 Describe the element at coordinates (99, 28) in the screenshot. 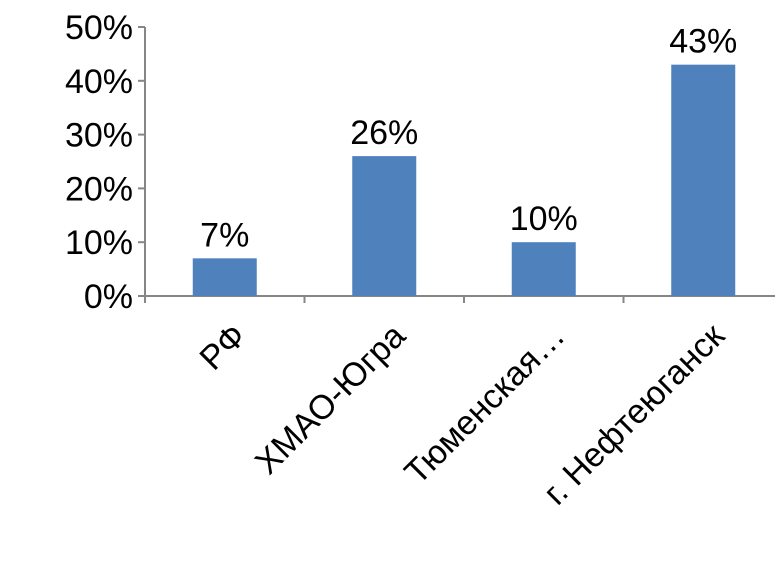

I see `y-tick-label: 50%` at that location.